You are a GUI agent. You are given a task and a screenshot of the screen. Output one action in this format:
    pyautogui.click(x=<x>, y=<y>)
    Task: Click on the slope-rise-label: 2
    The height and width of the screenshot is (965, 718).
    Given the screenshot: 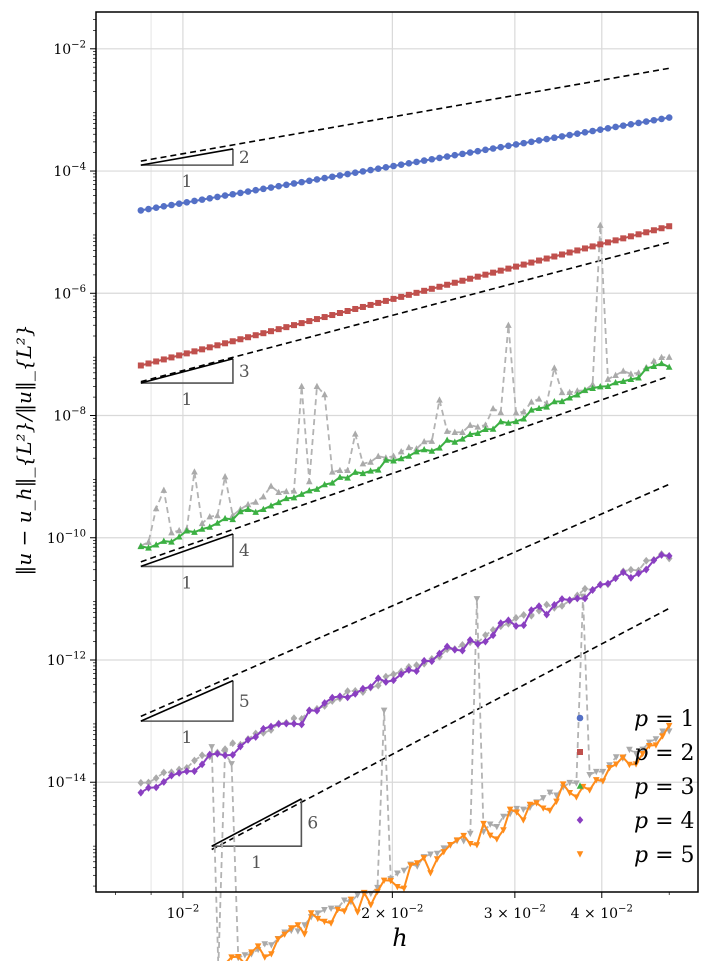 What is the action you would take?
    pyautogui.click(x=244, y=158)
    